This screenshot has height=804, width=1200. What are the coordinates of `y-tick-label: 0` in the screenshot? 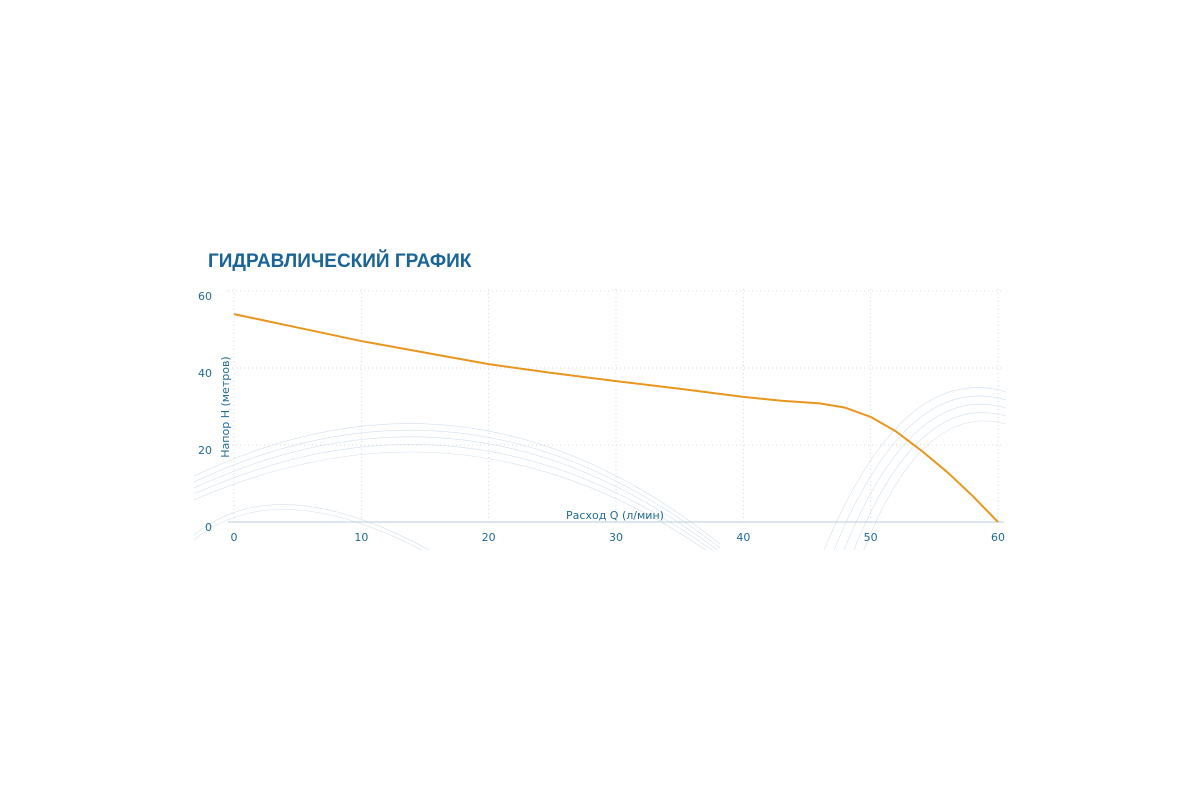 It's located at (208, 527).